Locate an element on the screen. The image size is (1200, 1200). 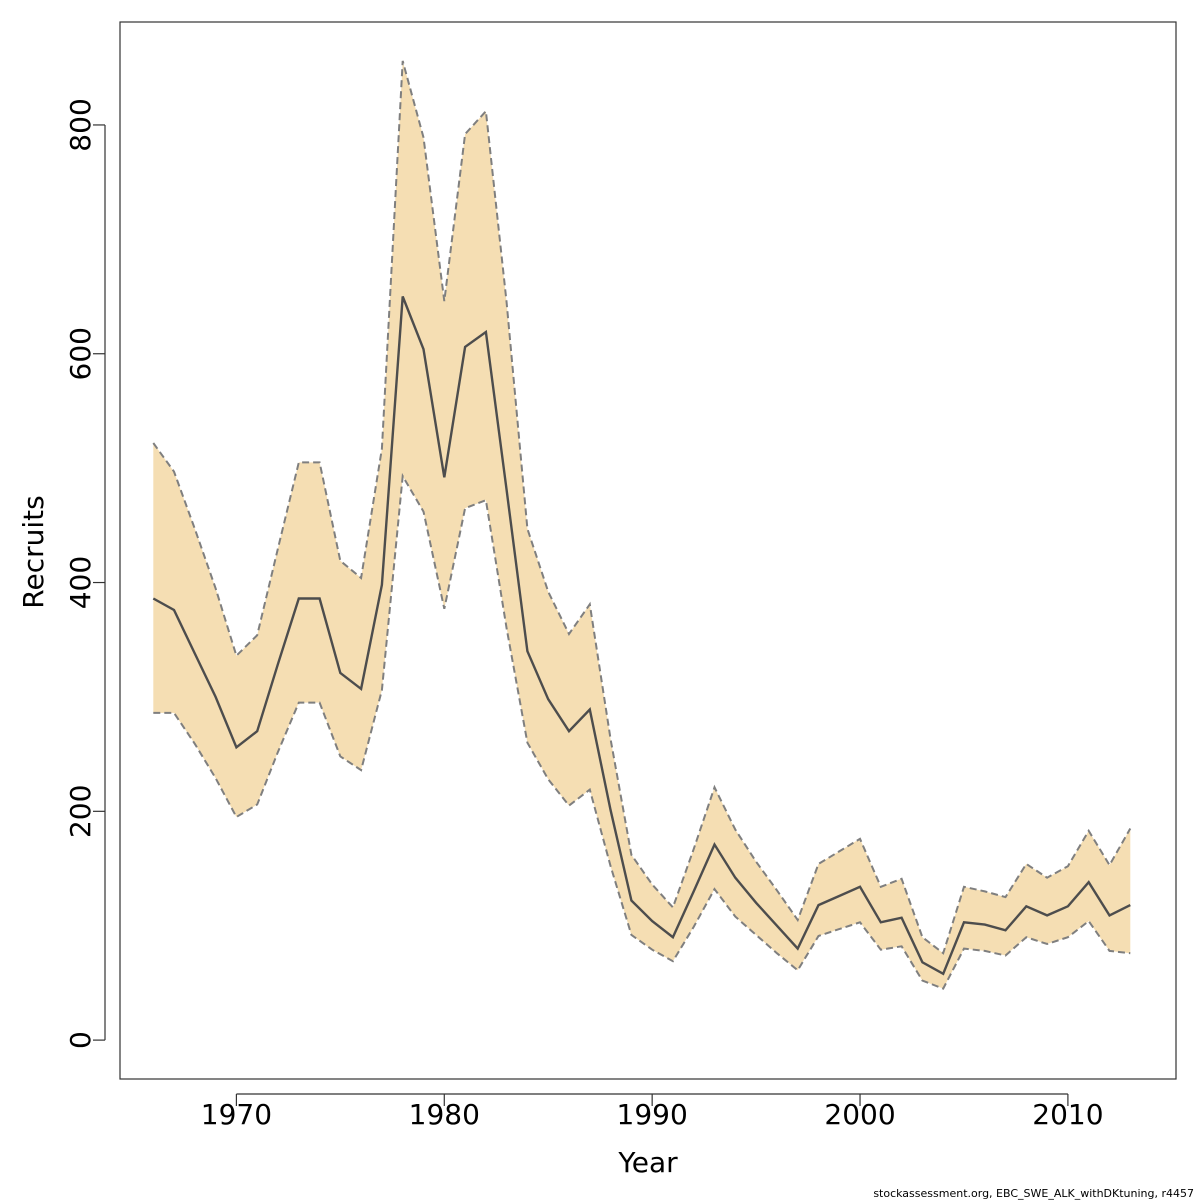
y-tick-label: 200 is located at coordinates (80, 811).